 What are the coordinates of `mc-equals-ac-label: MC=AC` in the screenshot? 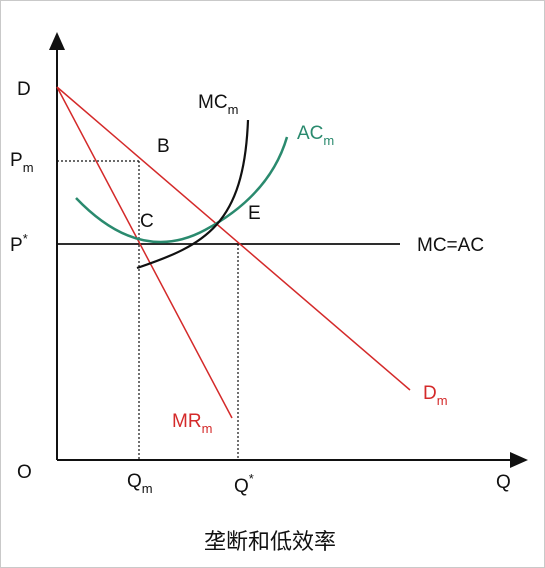 It's located at (450, 245).